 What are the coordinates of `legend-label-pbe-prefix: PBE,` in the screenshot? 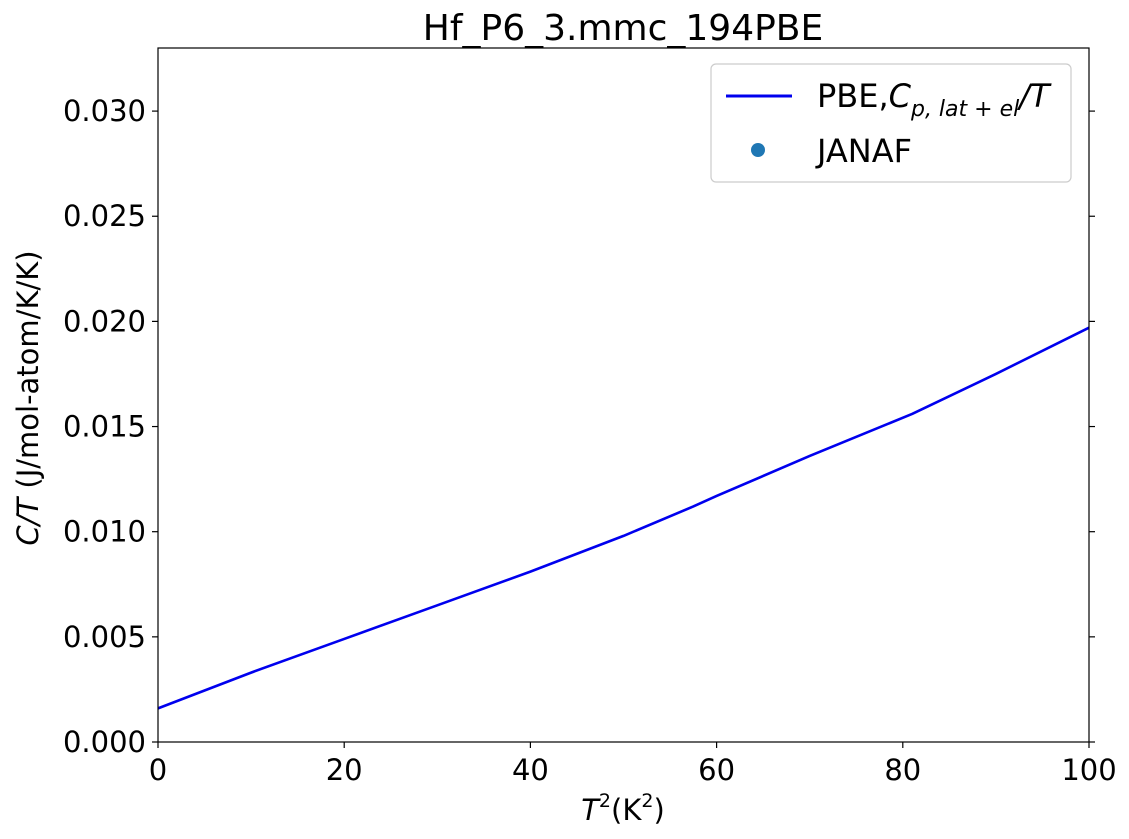 It's located at (853, 96).